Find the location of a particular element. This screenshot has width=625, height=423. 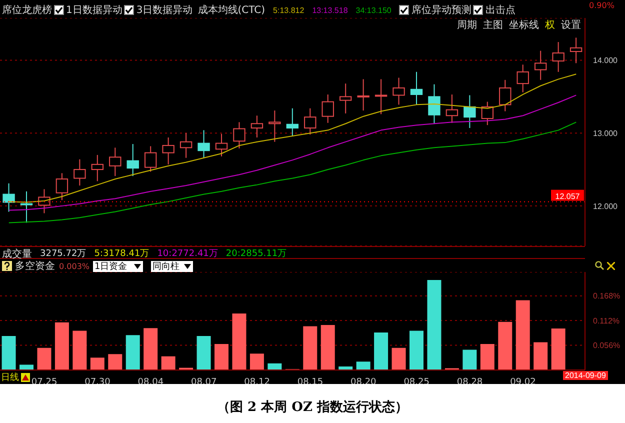

text: 34:13.150 is located at coordinates (374, 10).